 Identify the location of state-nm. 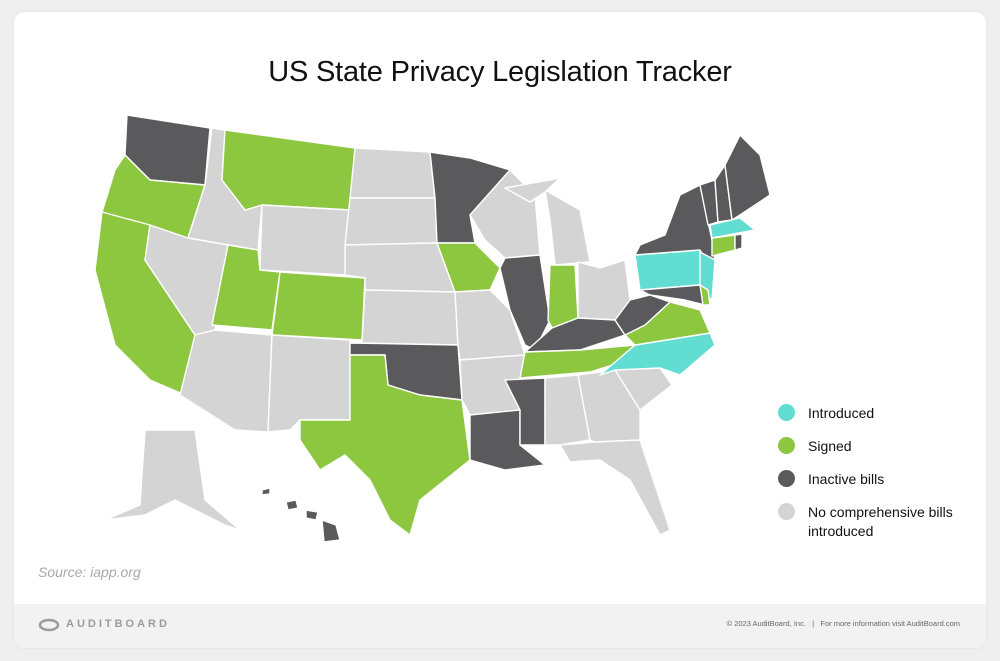
(309, 383).